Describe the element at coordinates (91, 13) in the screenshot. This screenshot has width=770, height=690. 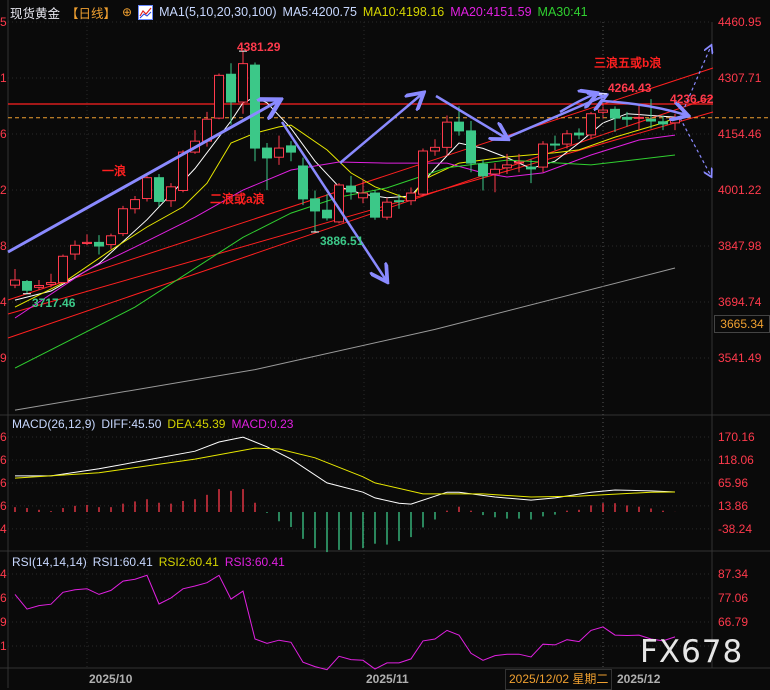
I see `period-selector: 【日线】` at that location.